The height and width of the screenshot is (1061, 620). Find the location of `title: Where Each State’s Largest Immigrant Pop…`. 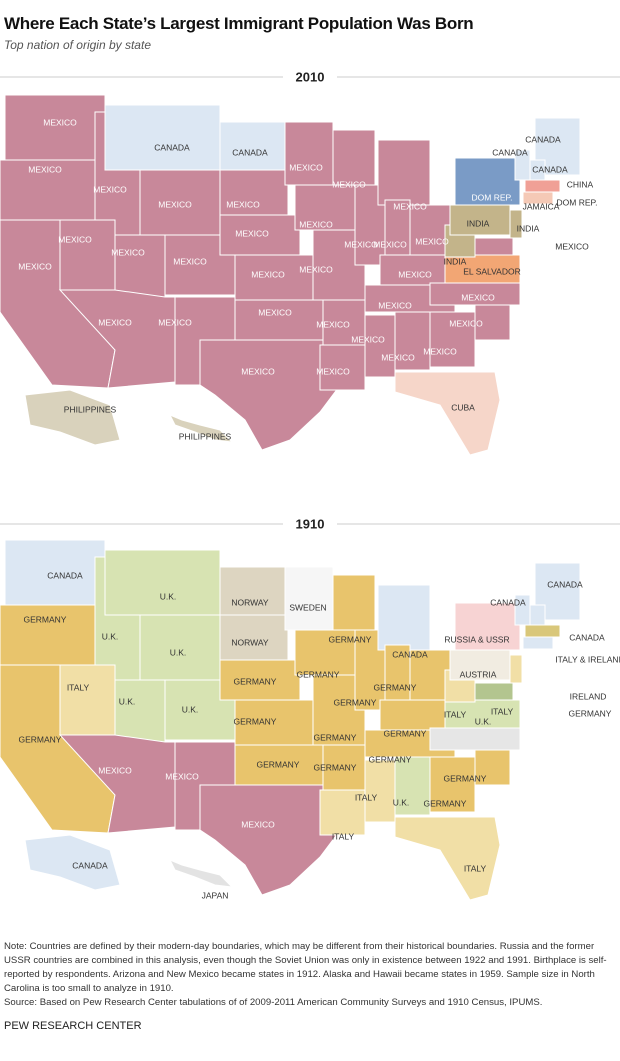

title: Where Each State’s Largest Immigrant Pop… is located at coordinates (239, 23).